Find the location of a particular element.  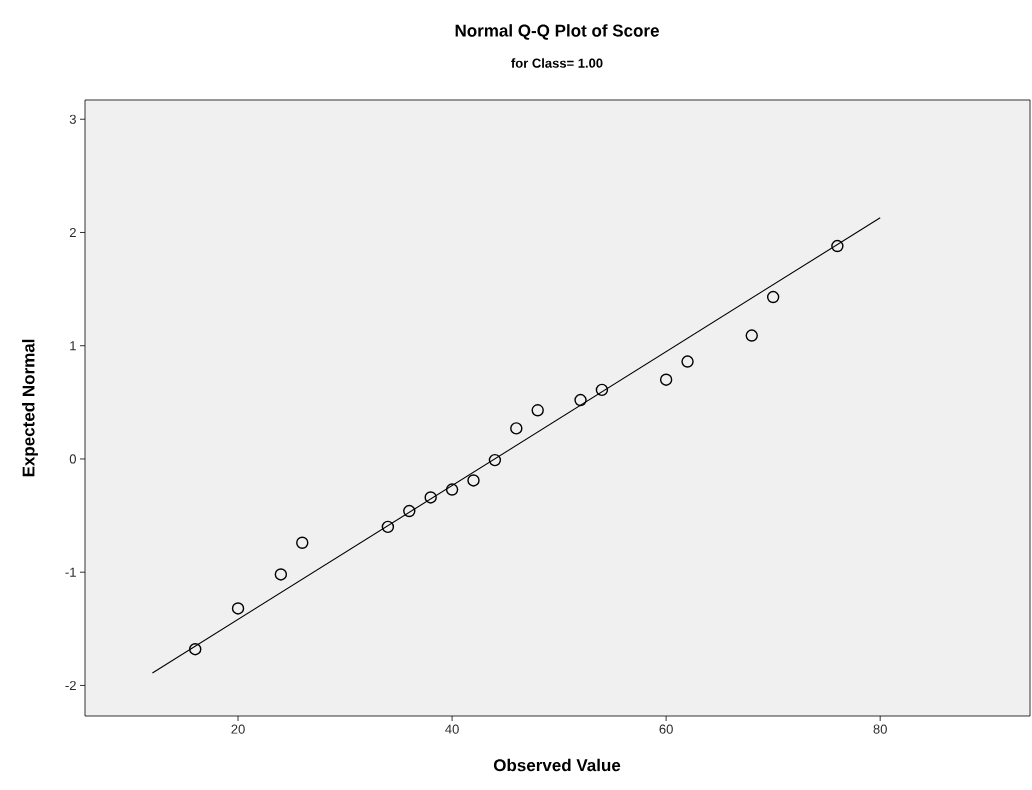

x-tick-label: 60 is located at coordinates (666, 729).